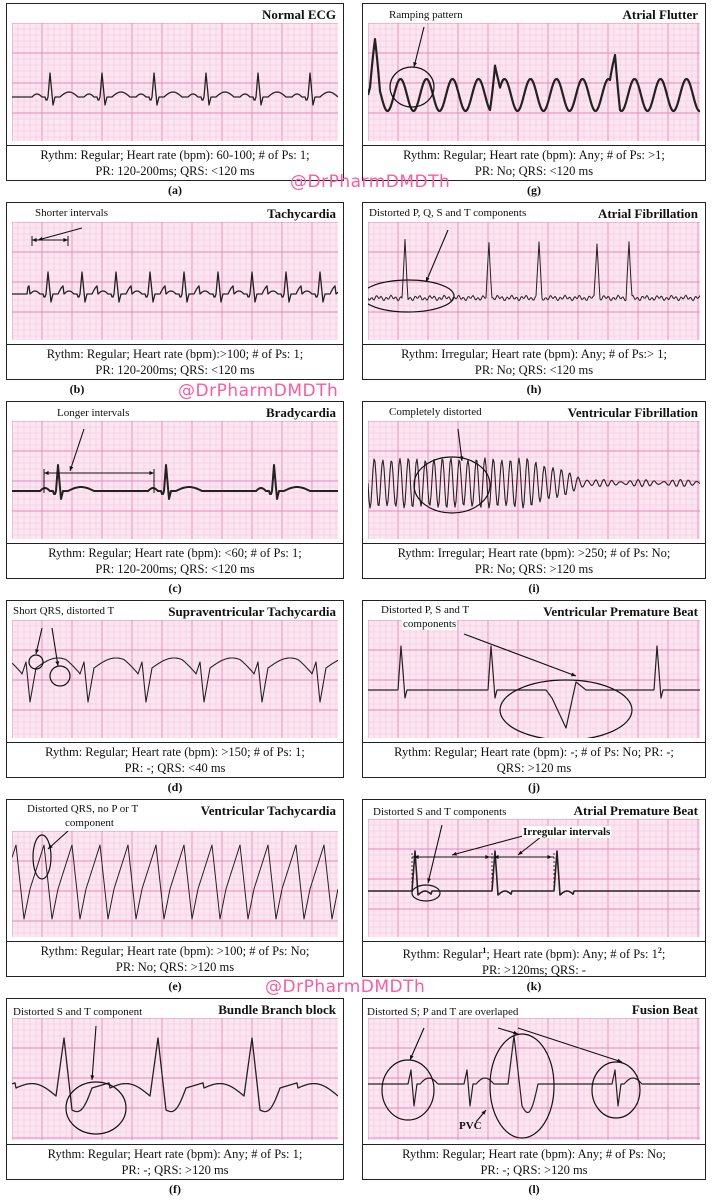  I want to click on panel-l-letter: (l), so click(534, 1189).